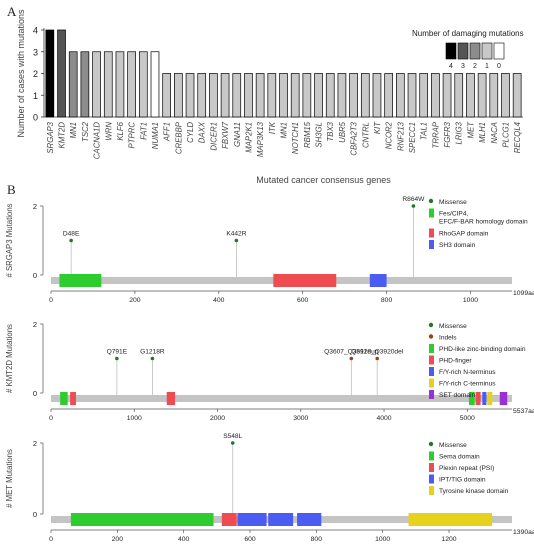 The image size is (534, 550). I want to click on bar-rnf213, so click(400, 95).